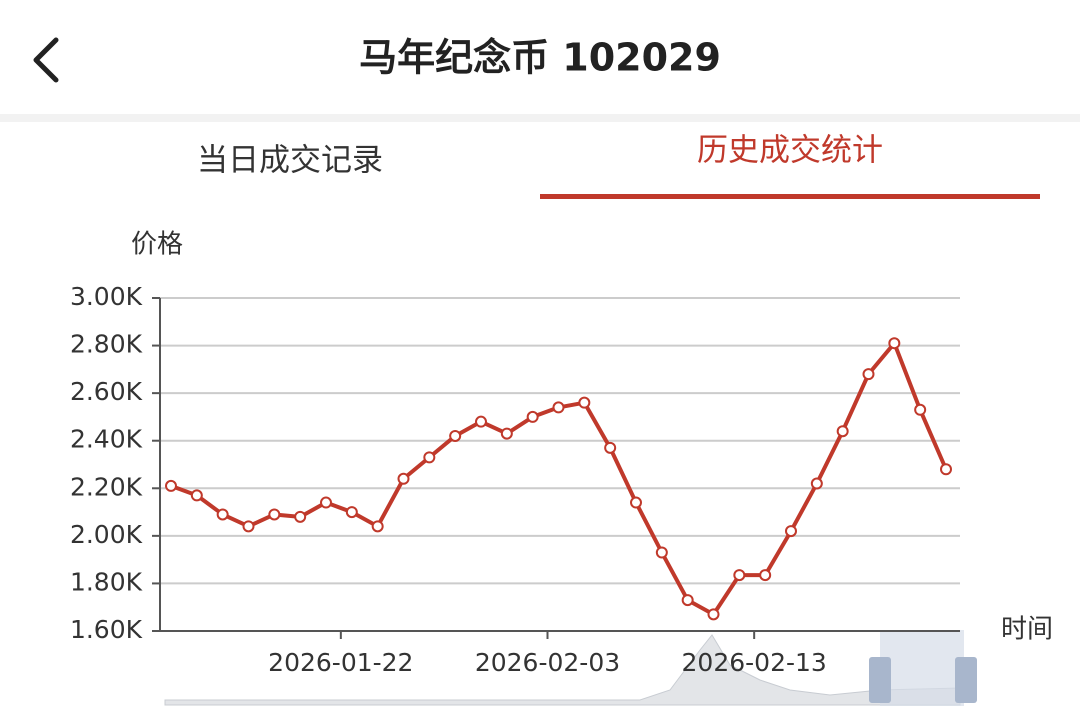  Describe the element at coordinates (106, 486) in the screenshot. I see `y-tick-label: 2.20K` at that location.